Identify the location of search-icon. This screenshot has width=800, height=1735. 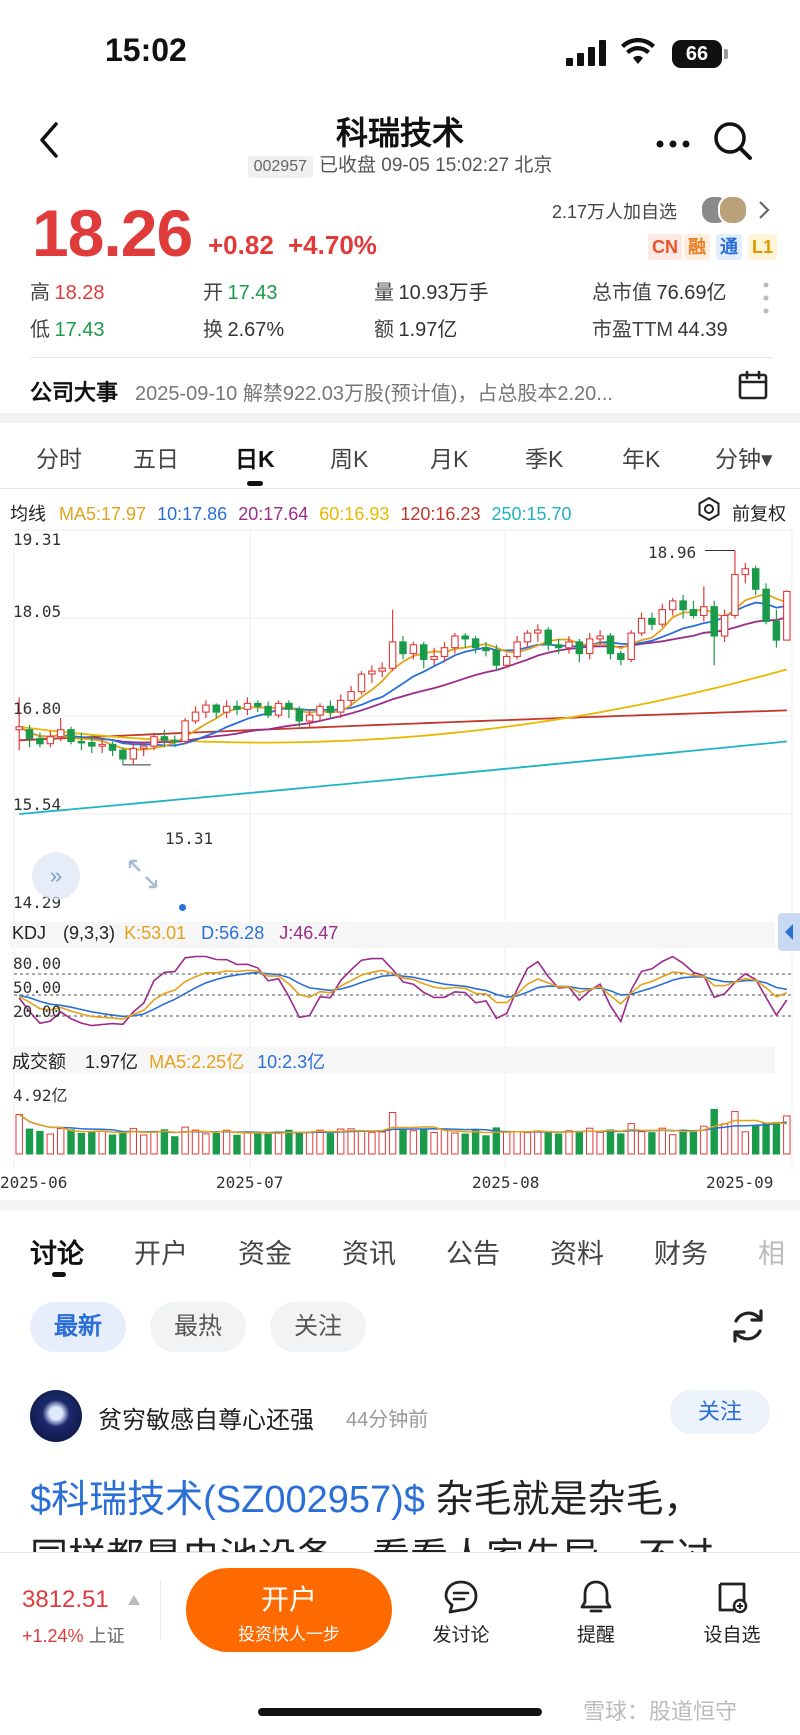
(733, 143).